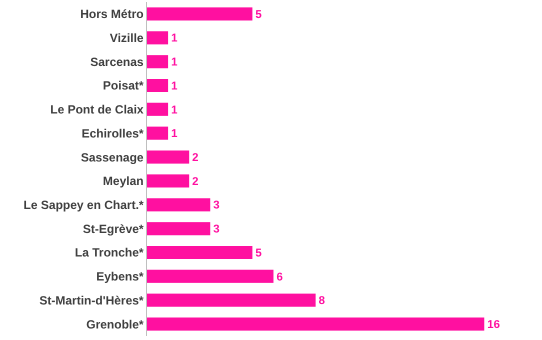  Describe the element at coordinates (321, 301) in the screenshot. I see `data-label: 8` at that location.